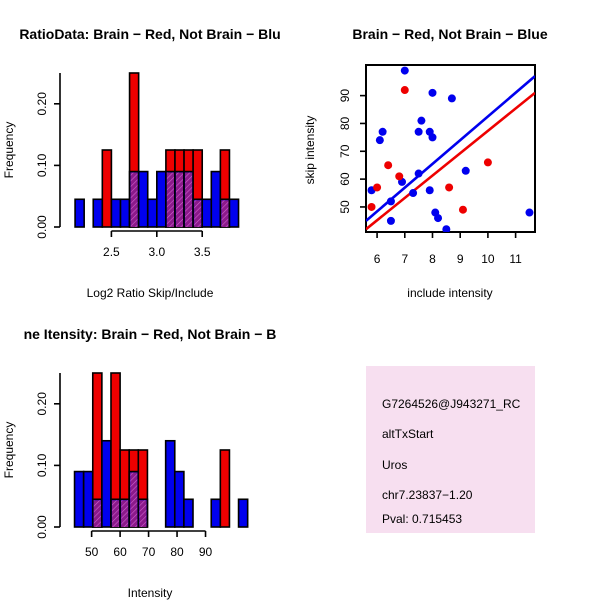 This screenshot has height=605, width=600. Describe the element at coordinates (345, 151) in the screenshot. I see `scatter-y-tick-label: 70` at that location.